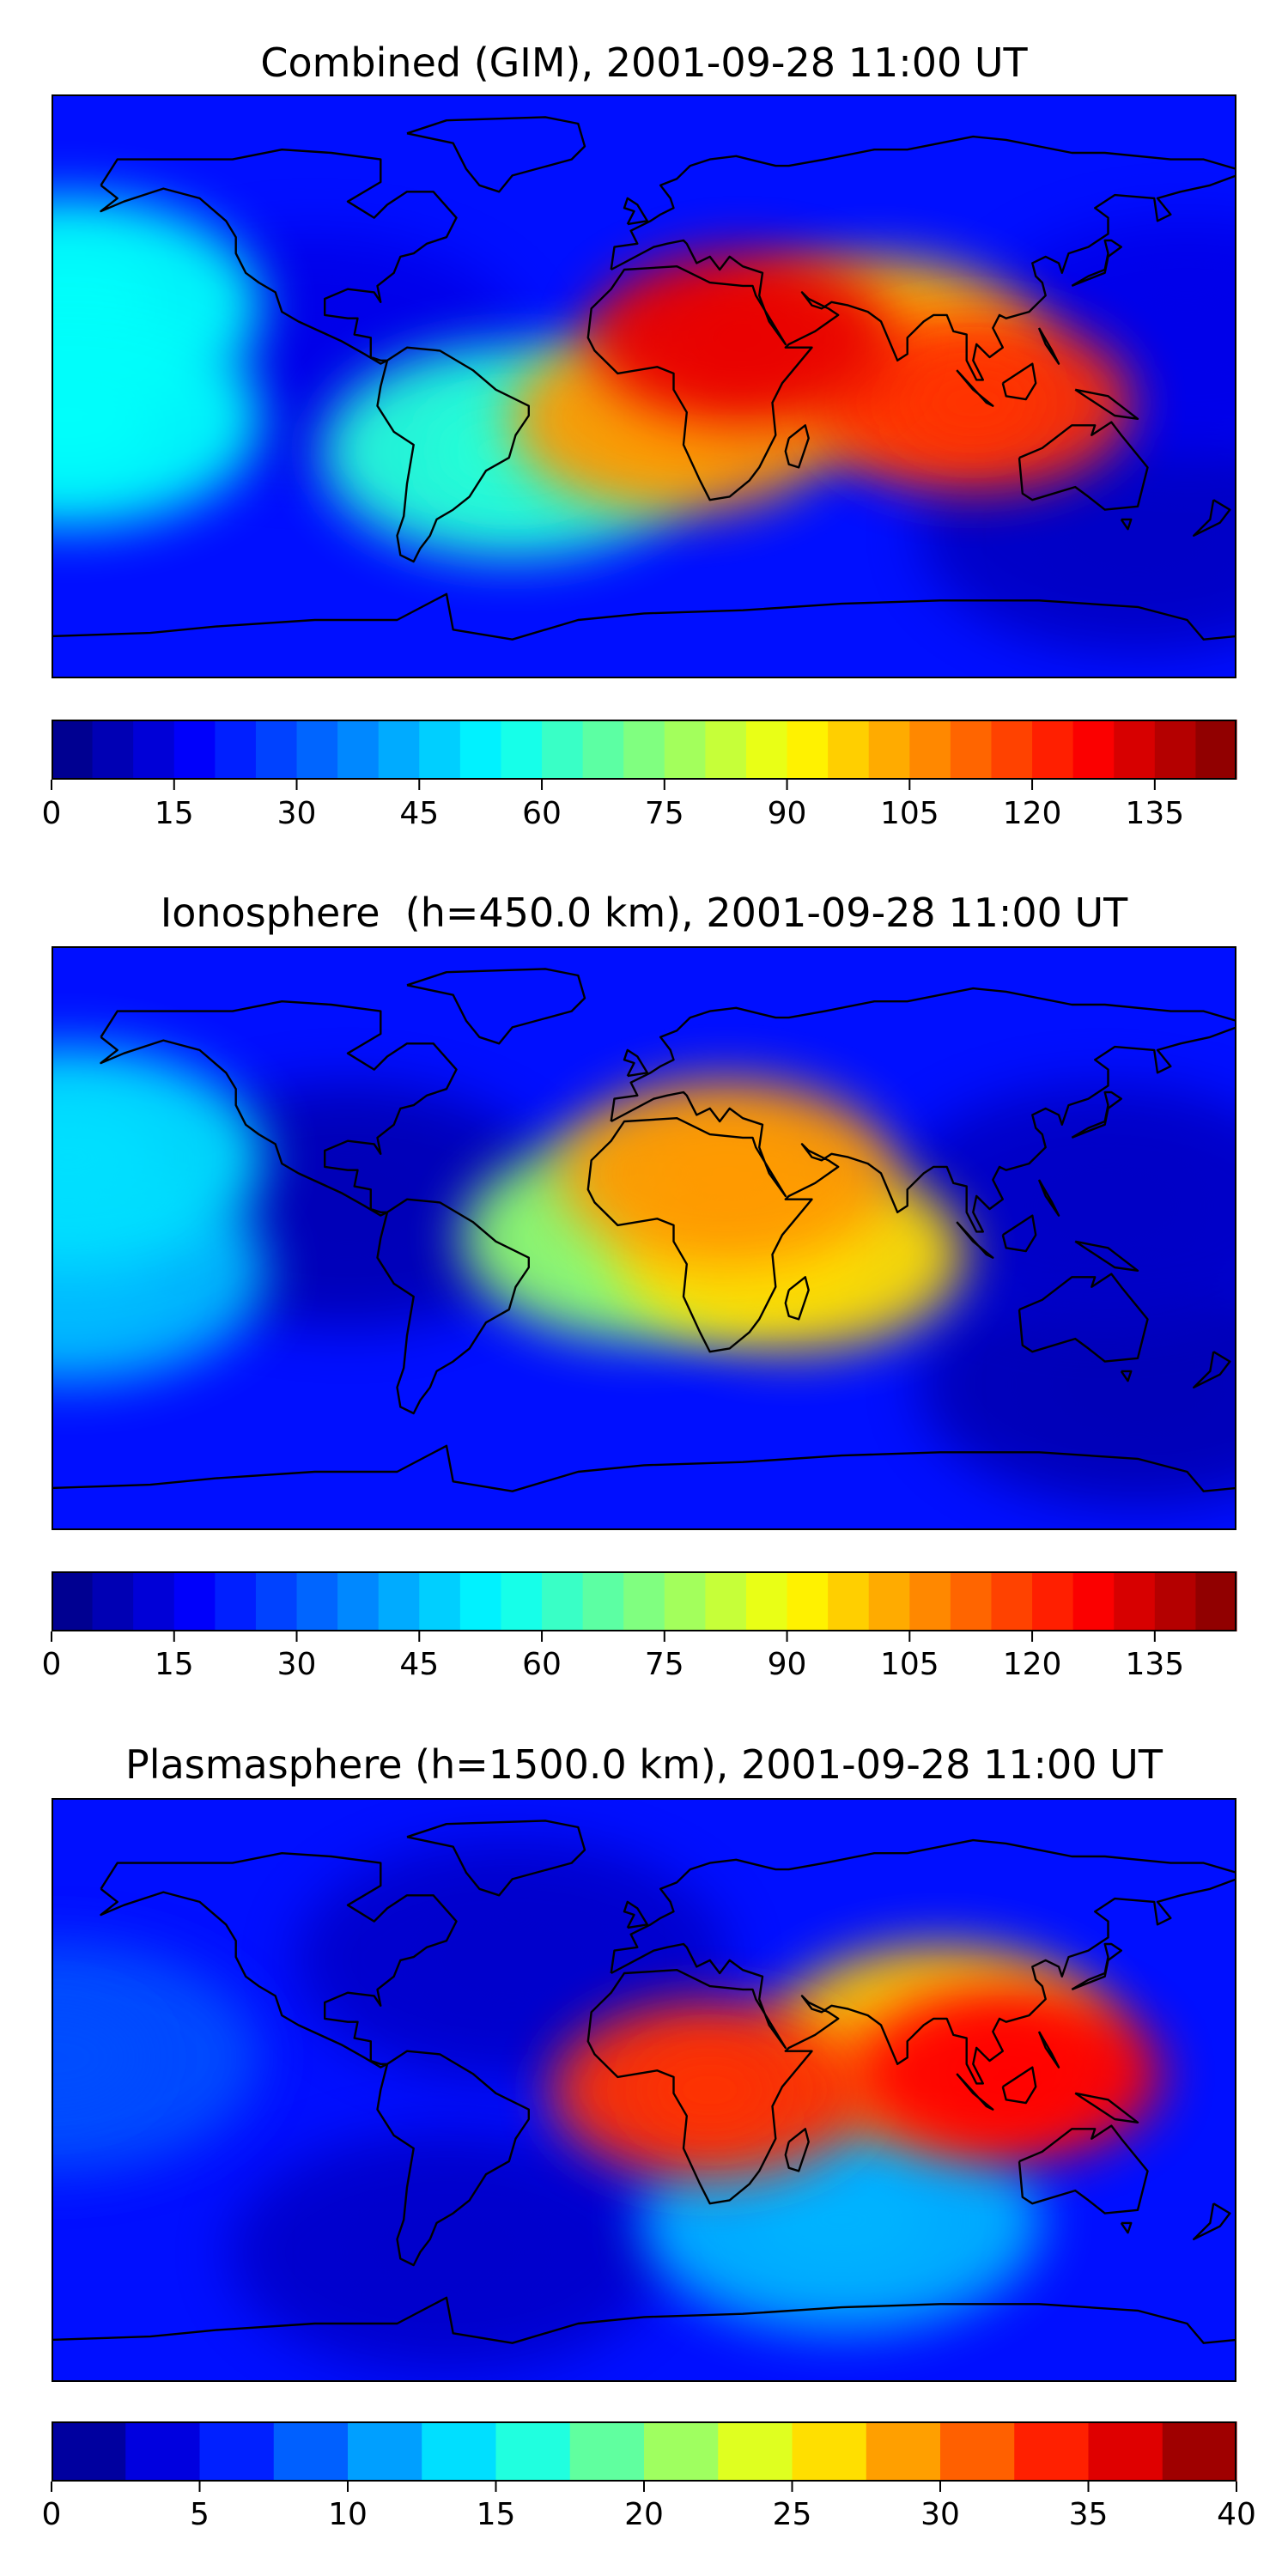 The height and width of the screenshot is (2576, 1288). What do you see at coordinates (1032, 813) in the screenshot?
I see `colorbar-tick-label: 120` at bounding box center [1032, 813].